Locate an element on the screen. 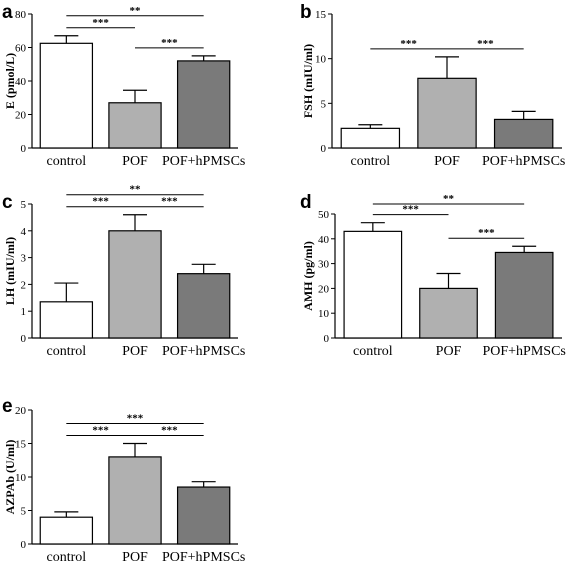 This screenshot has width=567, height=569. y-tick-label: 50 is located at coordinates (324, 215).